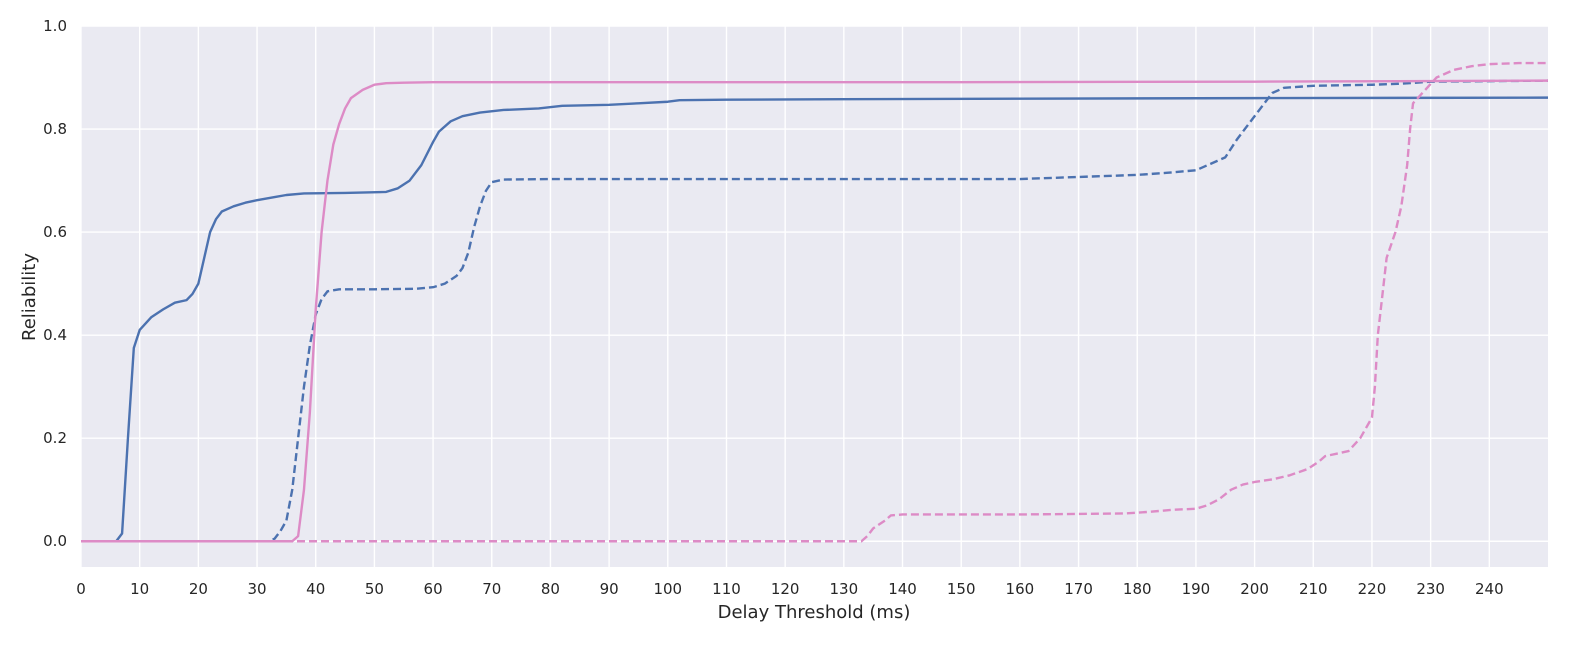  I want to click on x-tick-label: 10, so click(139, 589).